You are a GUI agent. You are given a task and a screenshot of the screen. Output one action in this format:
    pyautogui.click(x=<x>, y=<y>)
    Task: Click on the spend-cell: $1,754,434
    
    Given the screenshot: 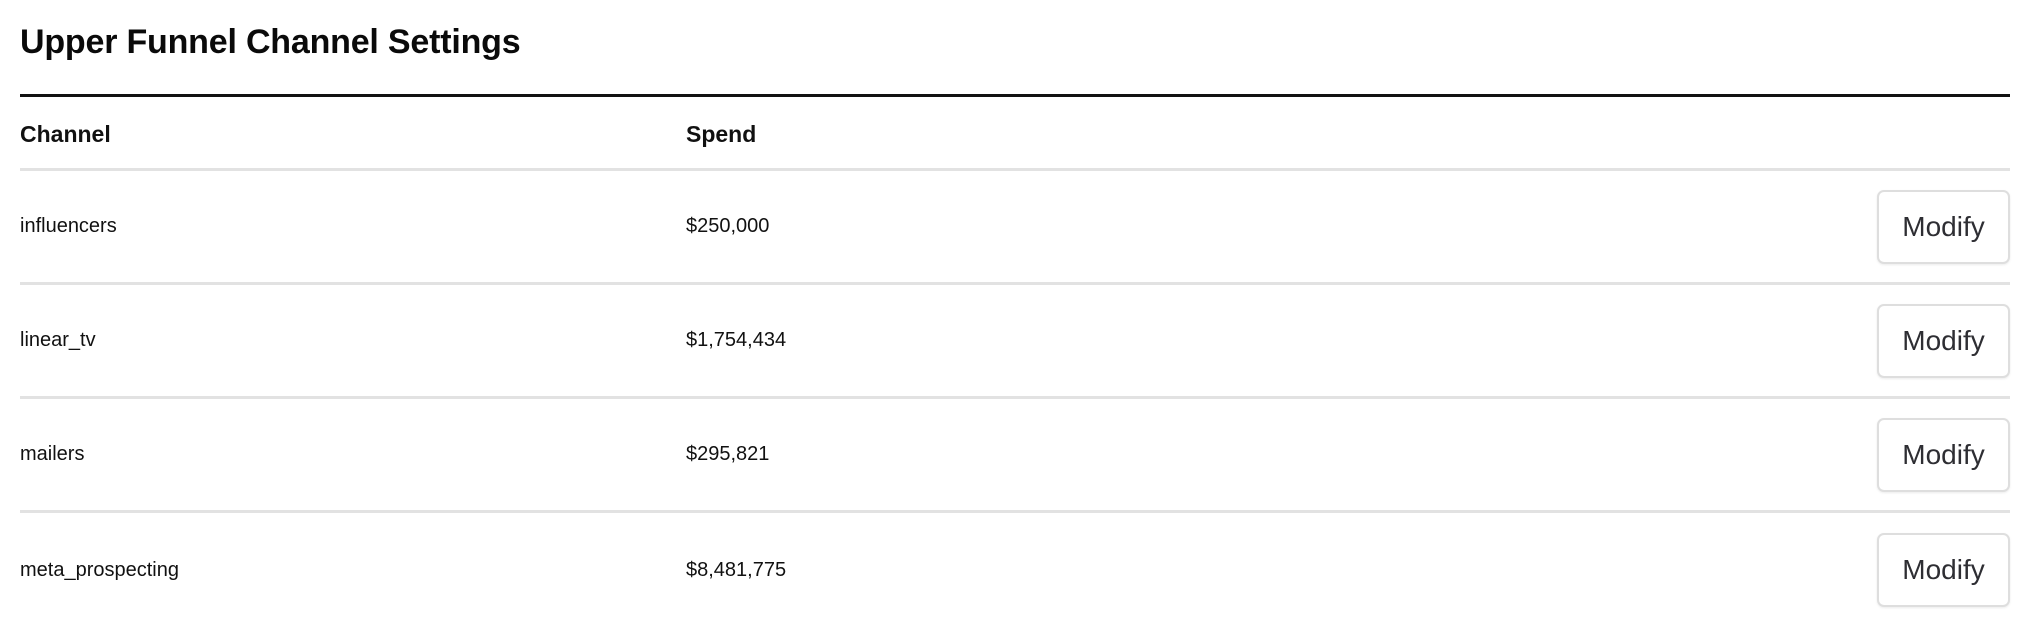 What is the action you would take?
    pyautogui.click(x=736, y=340)
    